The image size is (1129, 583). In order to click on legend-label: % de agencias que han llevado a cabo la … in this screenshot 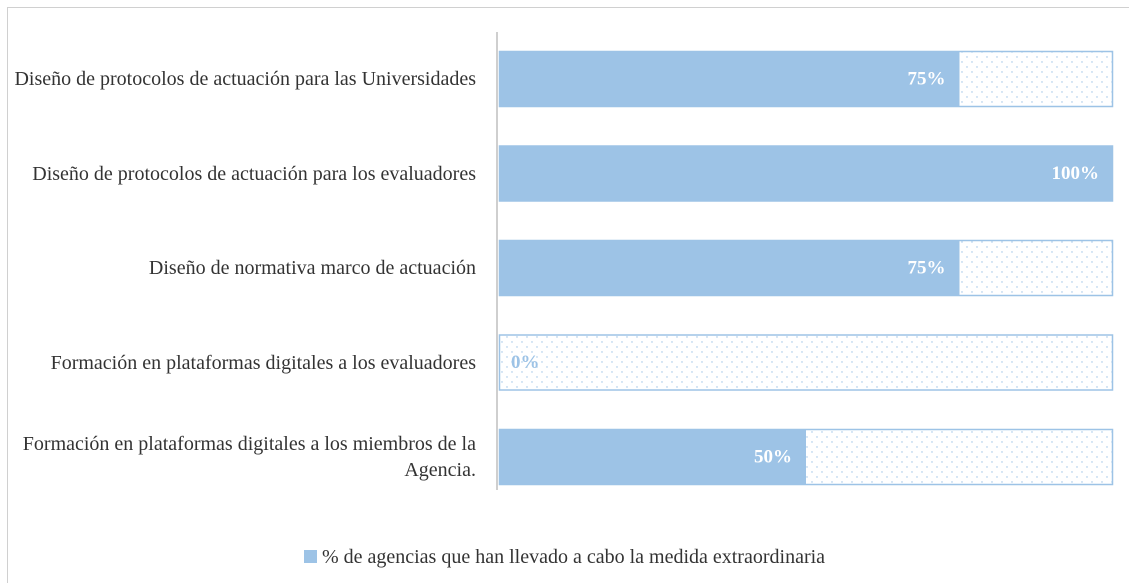, I will do `click(573, 557)`.